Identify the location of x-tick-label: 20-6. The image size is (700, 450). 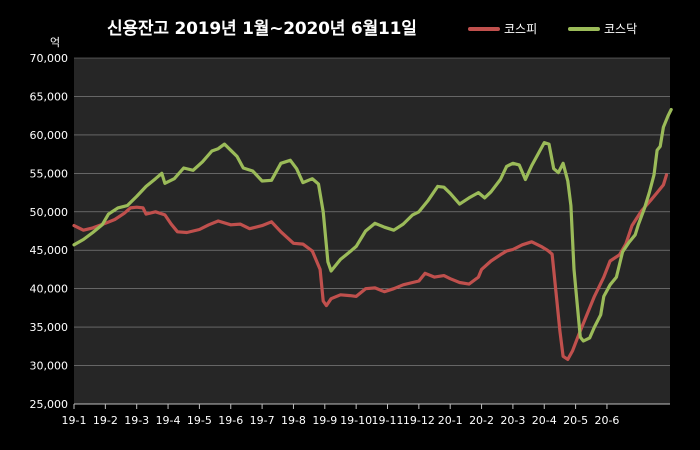
(606, 420).